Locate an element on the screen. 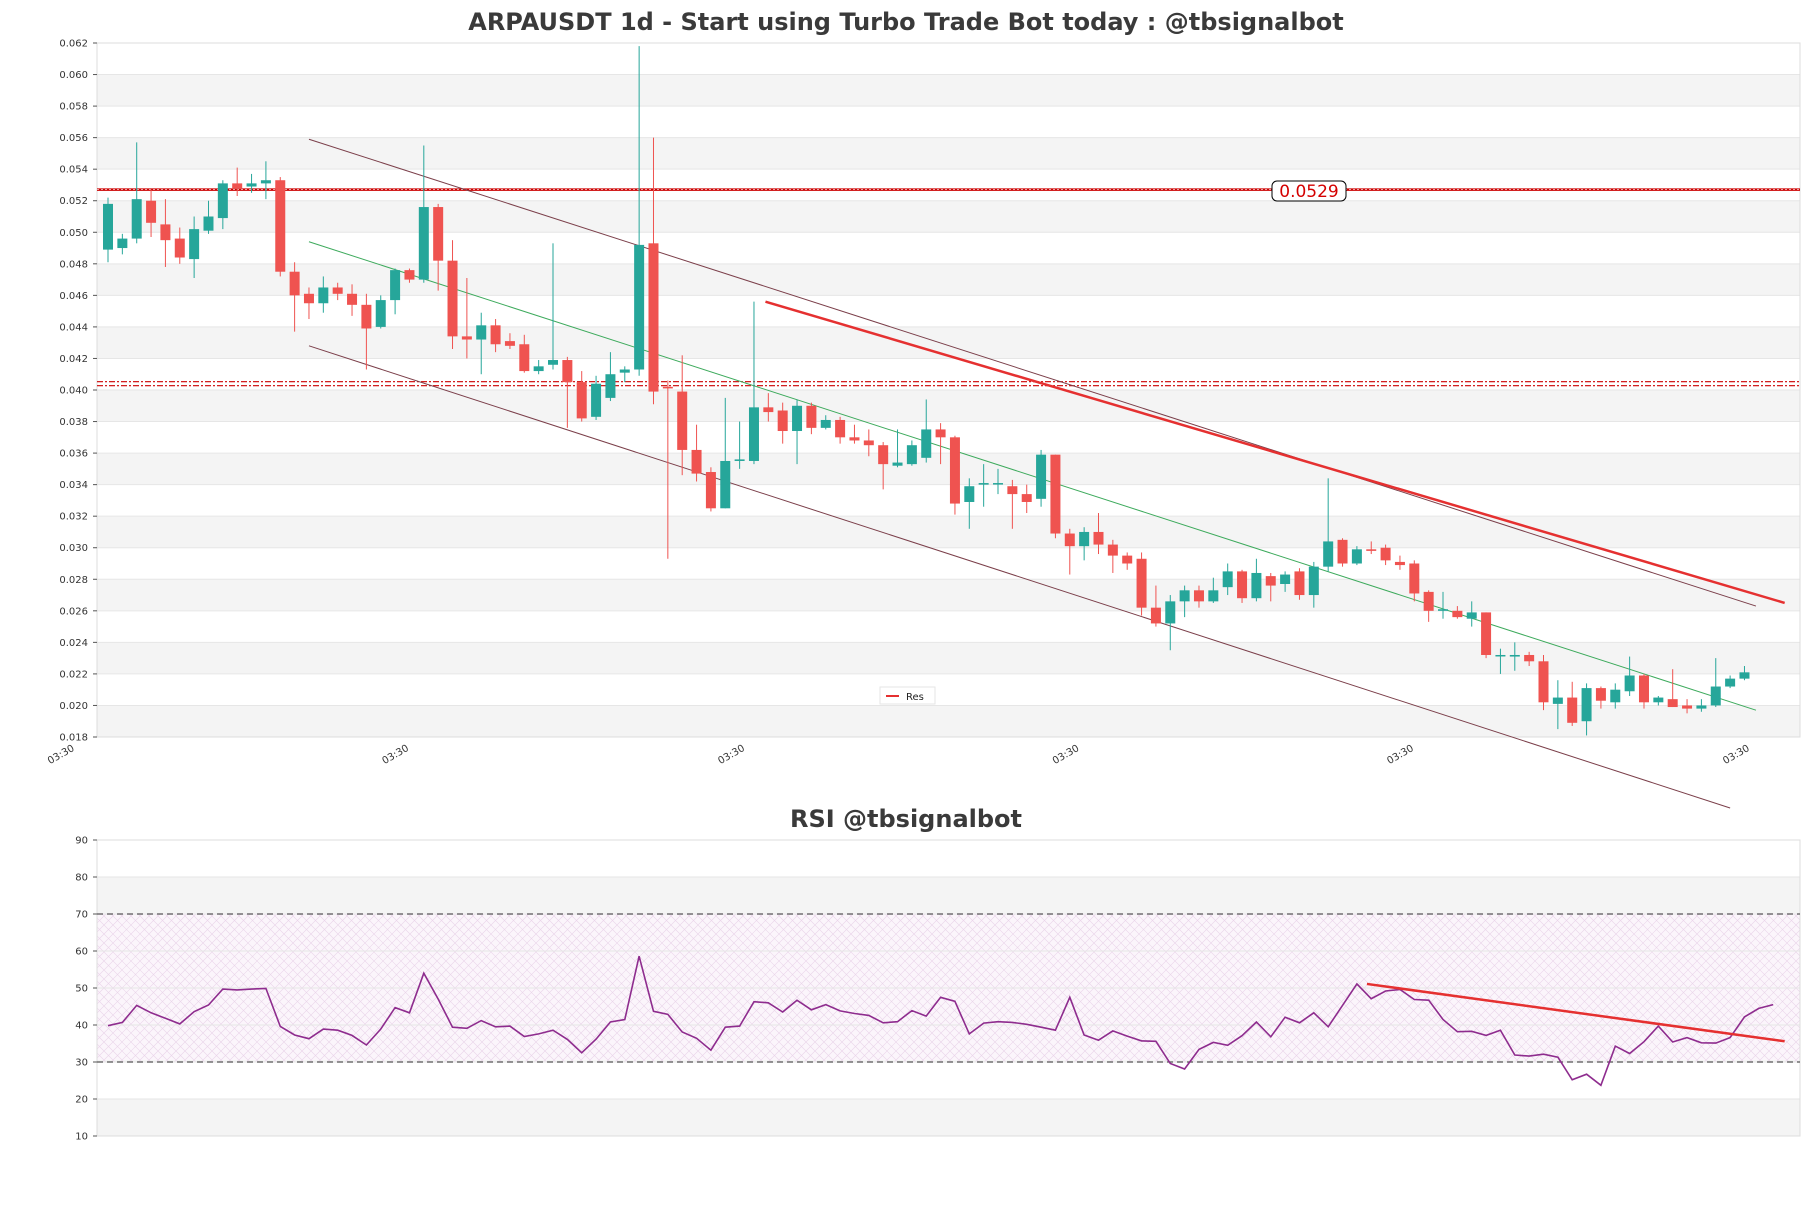 This screenshot has width=1811, height=1208. price-x-tick-label: 03:30 is located at coordinates (1736, 755).